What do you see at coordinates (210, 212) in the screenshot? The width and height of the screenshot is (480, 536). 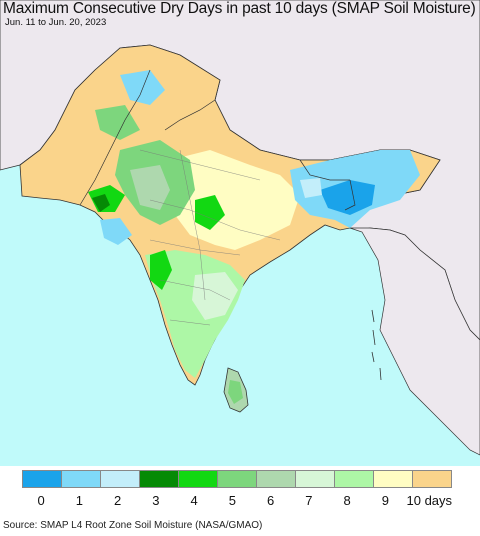 I see `zone-4-days-central` at bounding box center [210, 212].